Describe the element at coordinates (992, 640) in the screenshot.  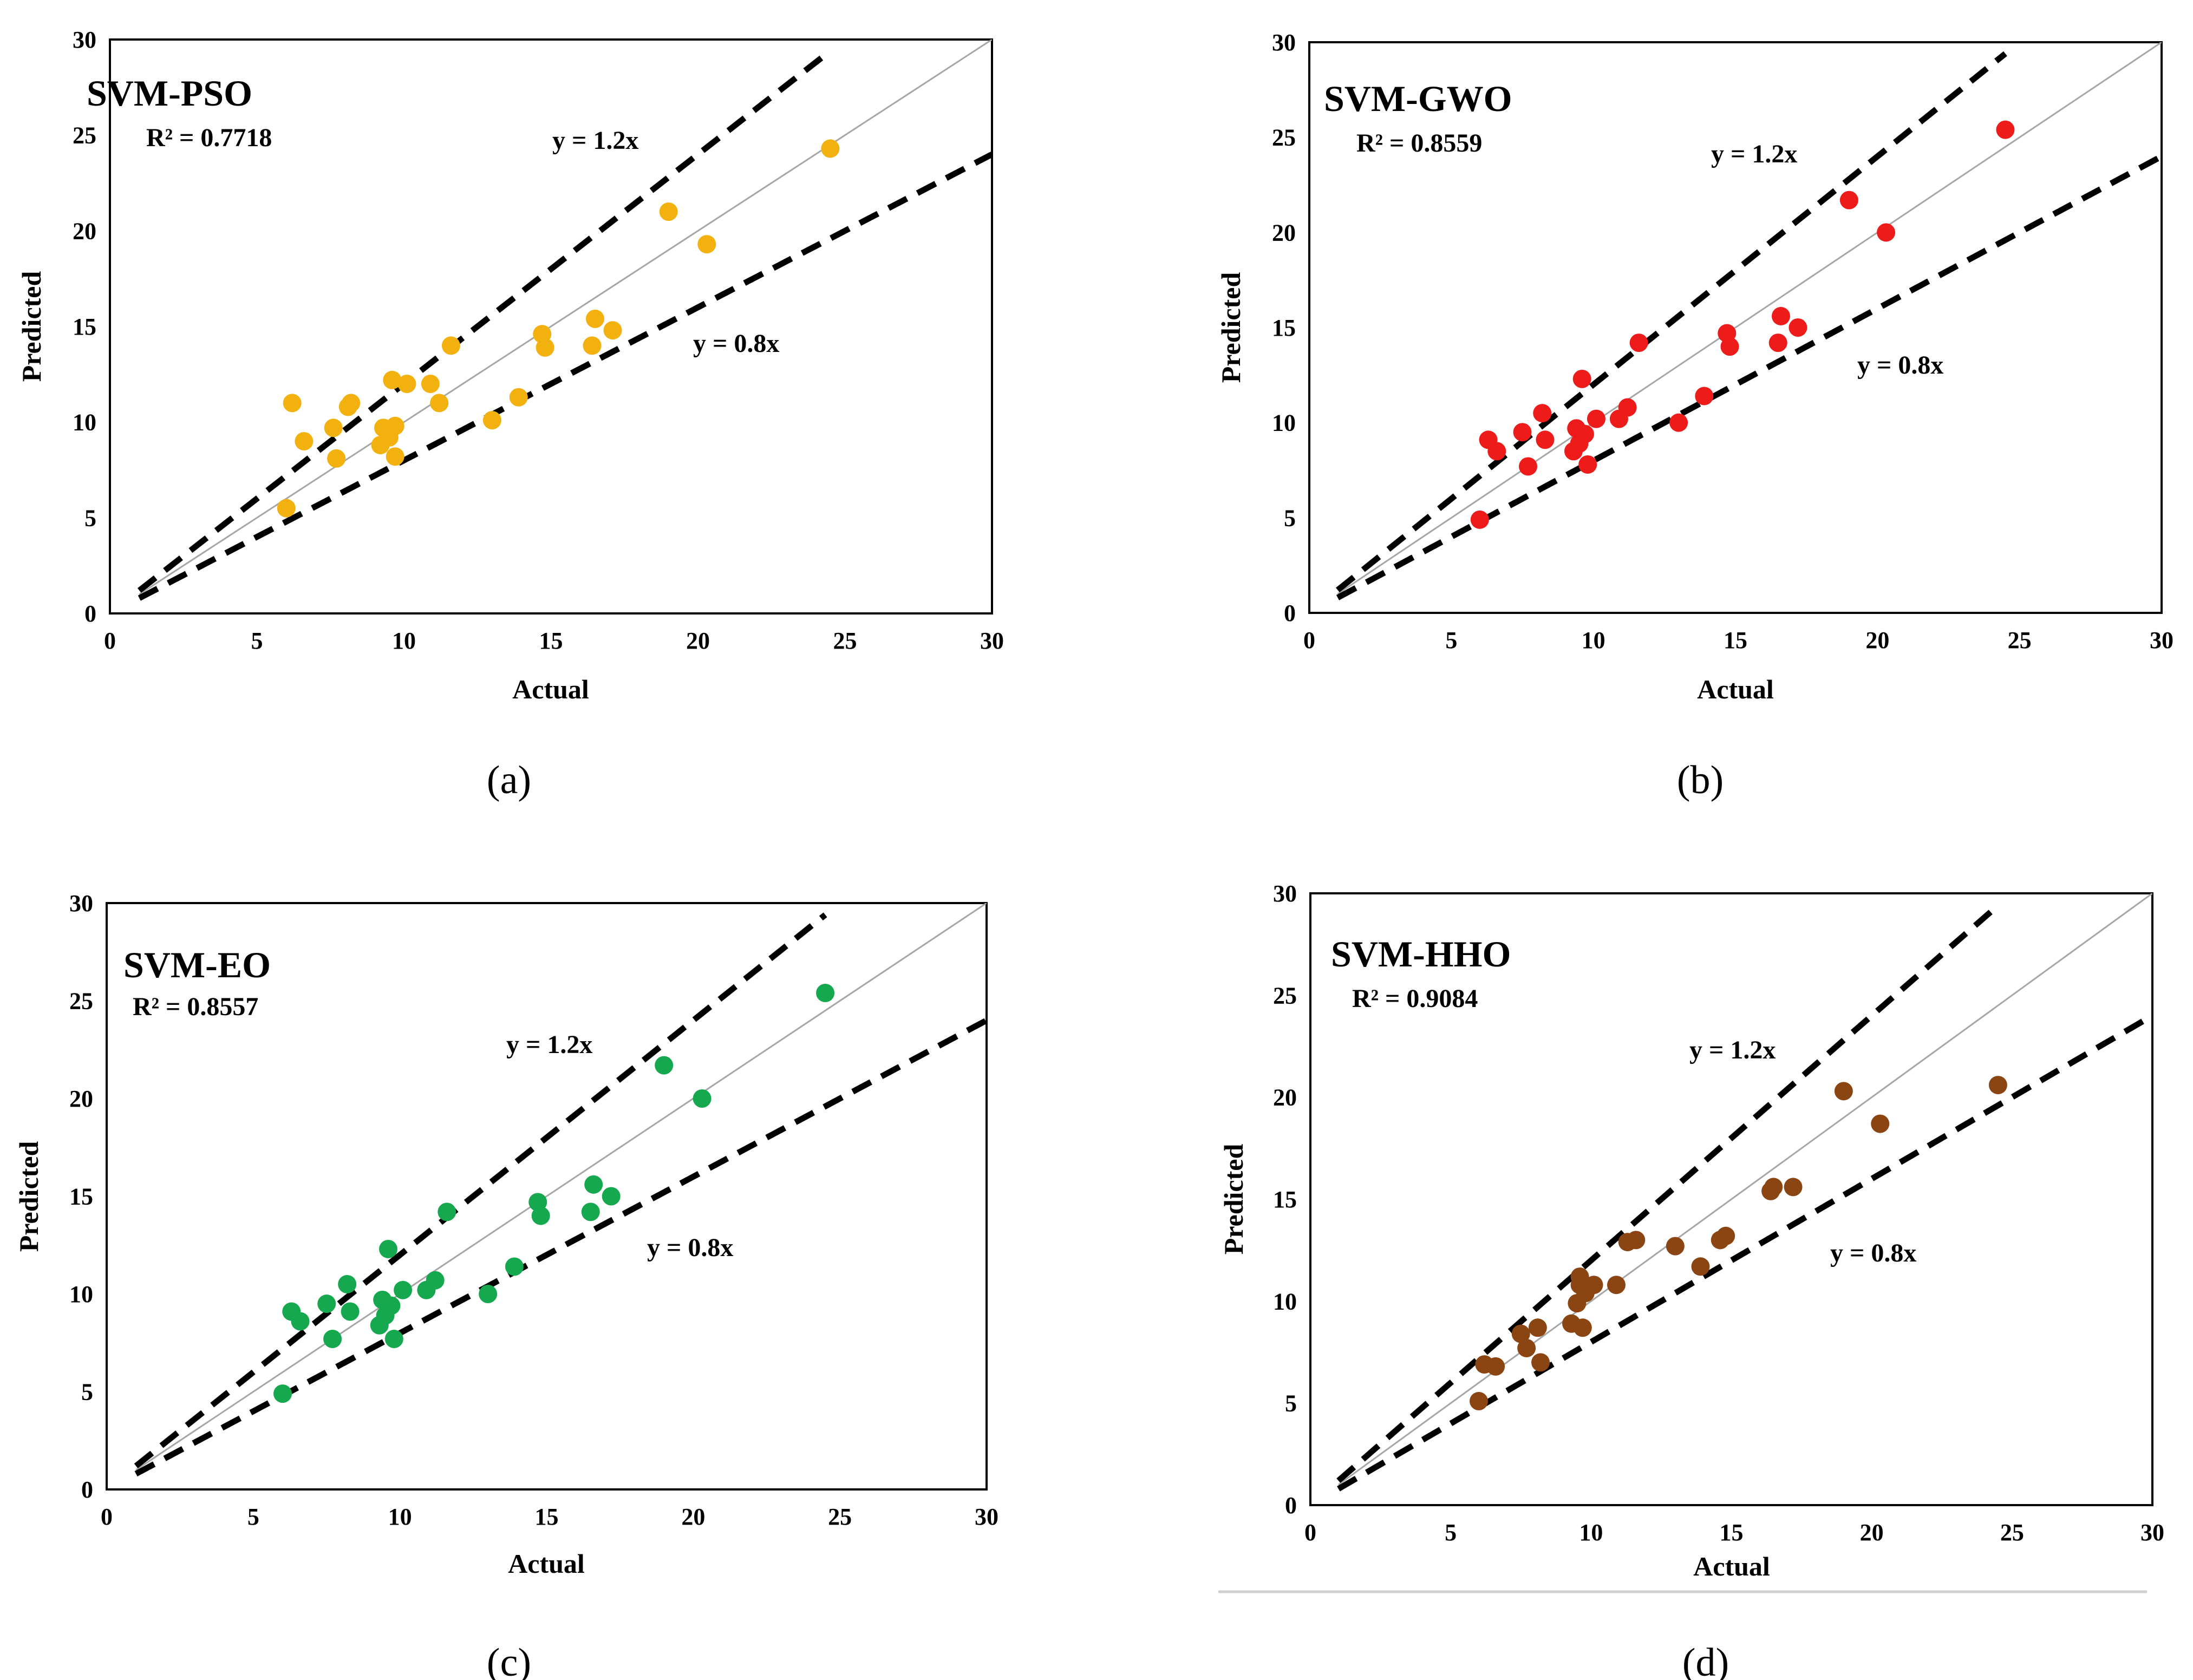
I see `x-tick-label: 30` at that location.